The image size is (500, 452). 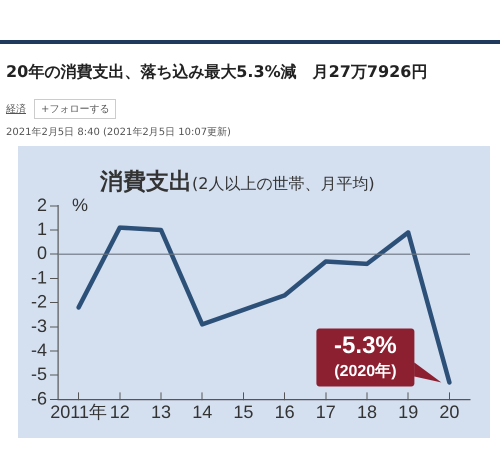 What do you see at coordinates (120, 412) in the screenshot?
I see `x-tick-label: 12` at bounding box center [120, 412].